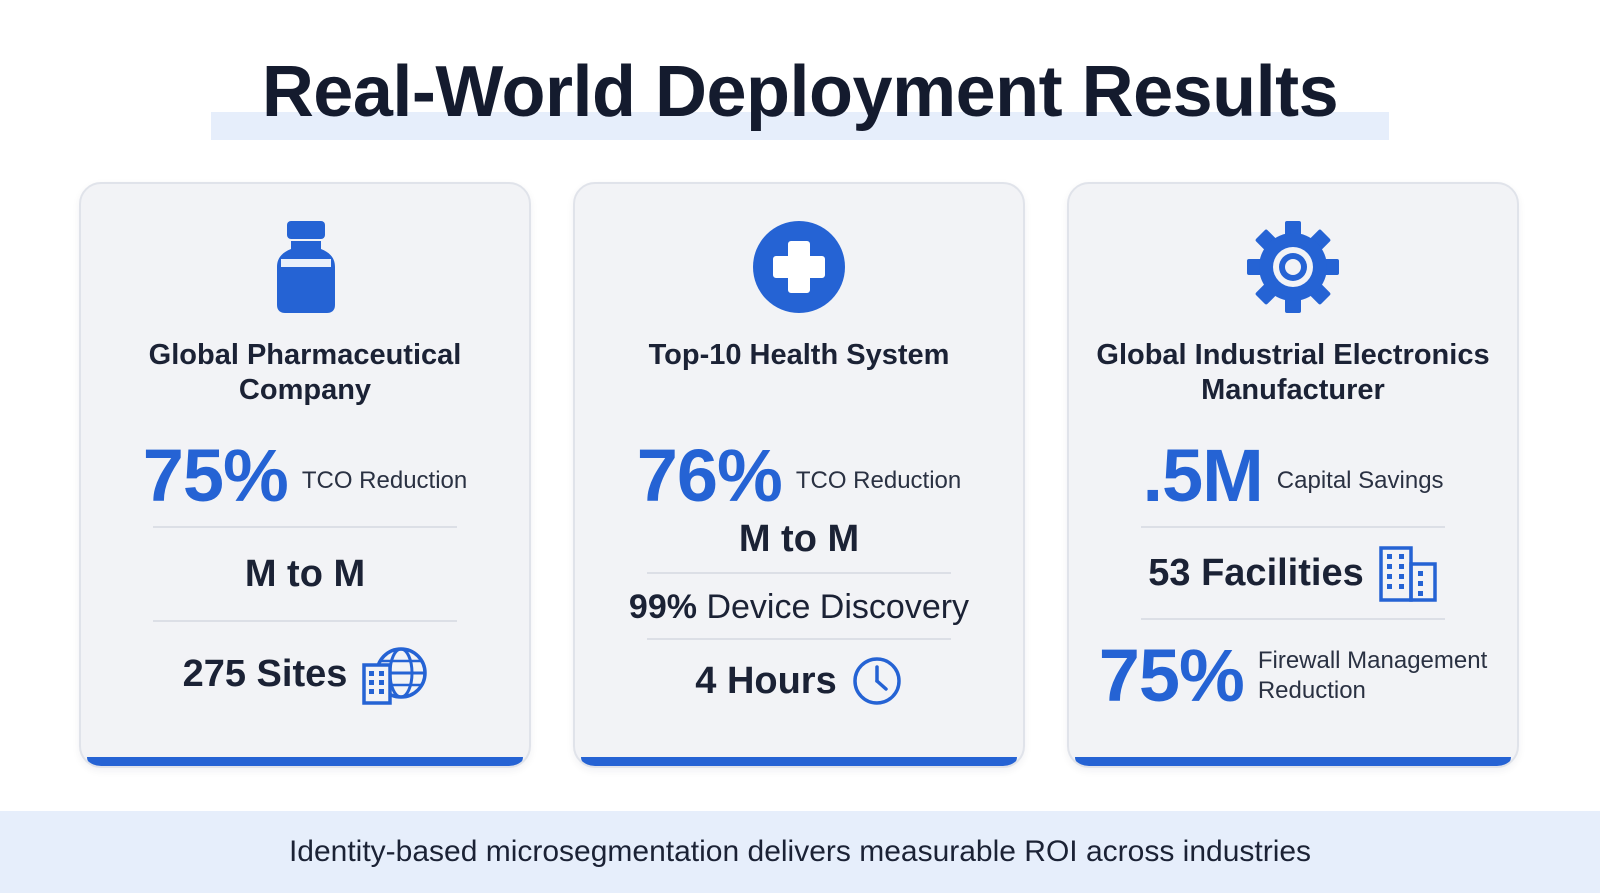 This screenshot has width=1600, height=893. I want to click on card-title: Global Pharmaceutical Company, so click(305, 372).